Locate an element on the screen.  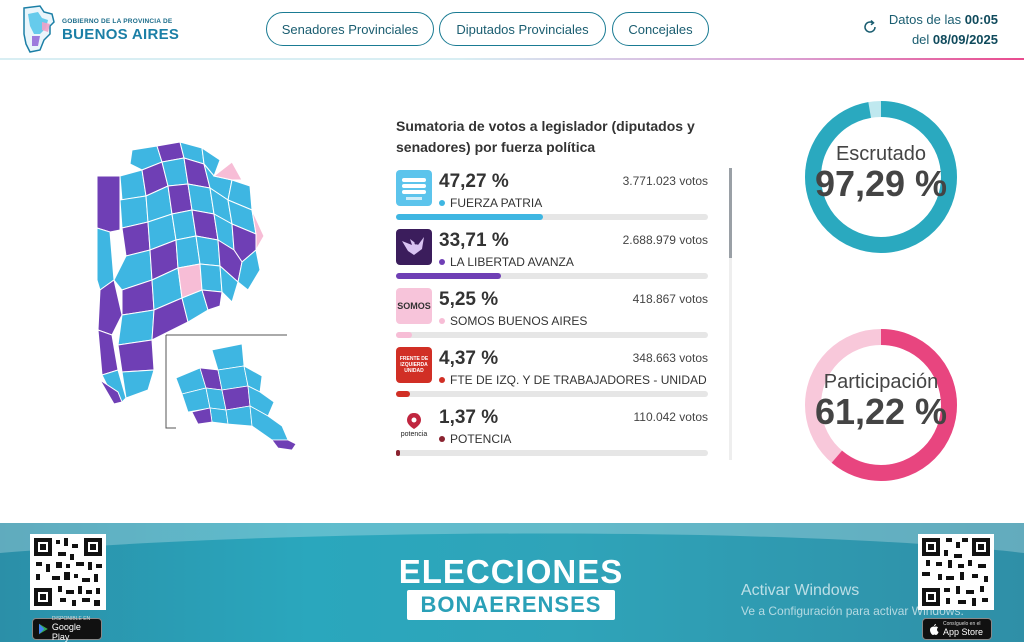
participacion-gauge: Participación 61,22 % is located at coordinates (881, 405).